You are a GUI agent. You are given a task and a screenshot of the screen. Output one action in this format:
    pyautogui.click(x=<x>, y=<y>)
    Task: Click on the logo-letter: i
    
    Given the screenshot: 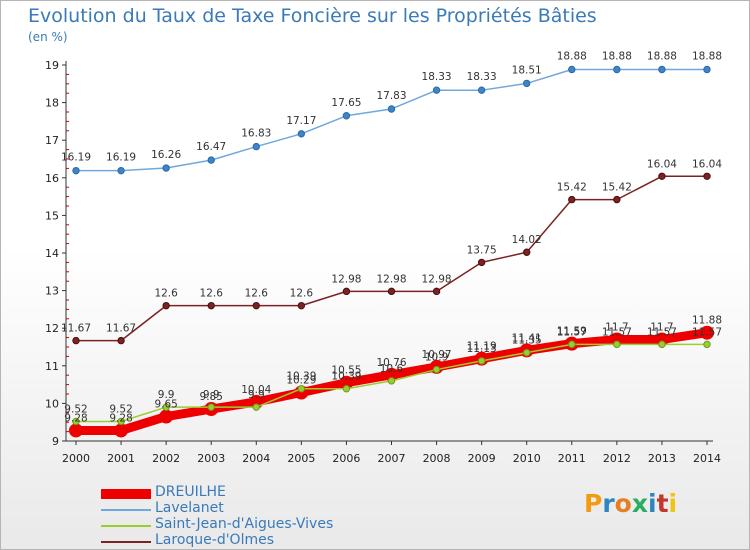 What is the action you would take?
    pyautogui.click(x=673, y=503)
    